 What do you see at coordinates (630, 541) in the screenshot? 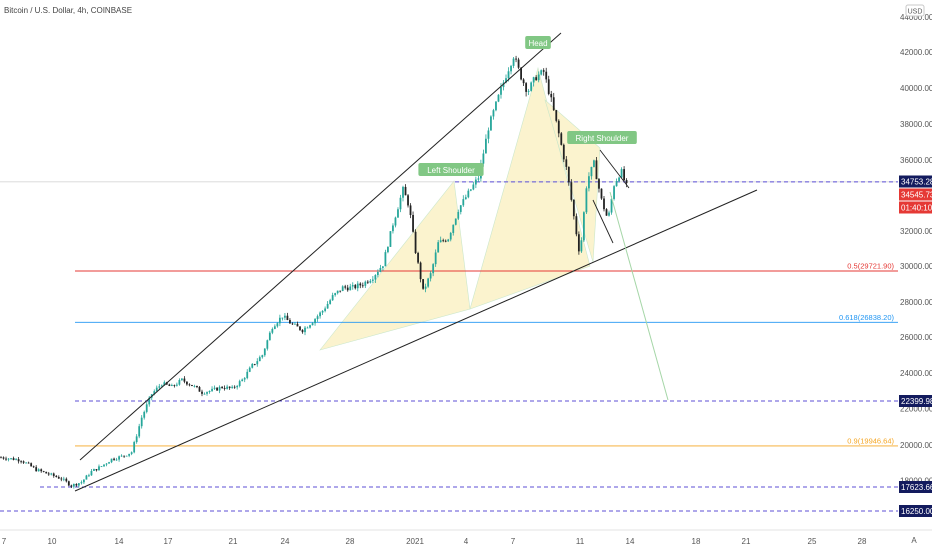
I see `time-tick-label: 14` at bounding box center [630, 541].